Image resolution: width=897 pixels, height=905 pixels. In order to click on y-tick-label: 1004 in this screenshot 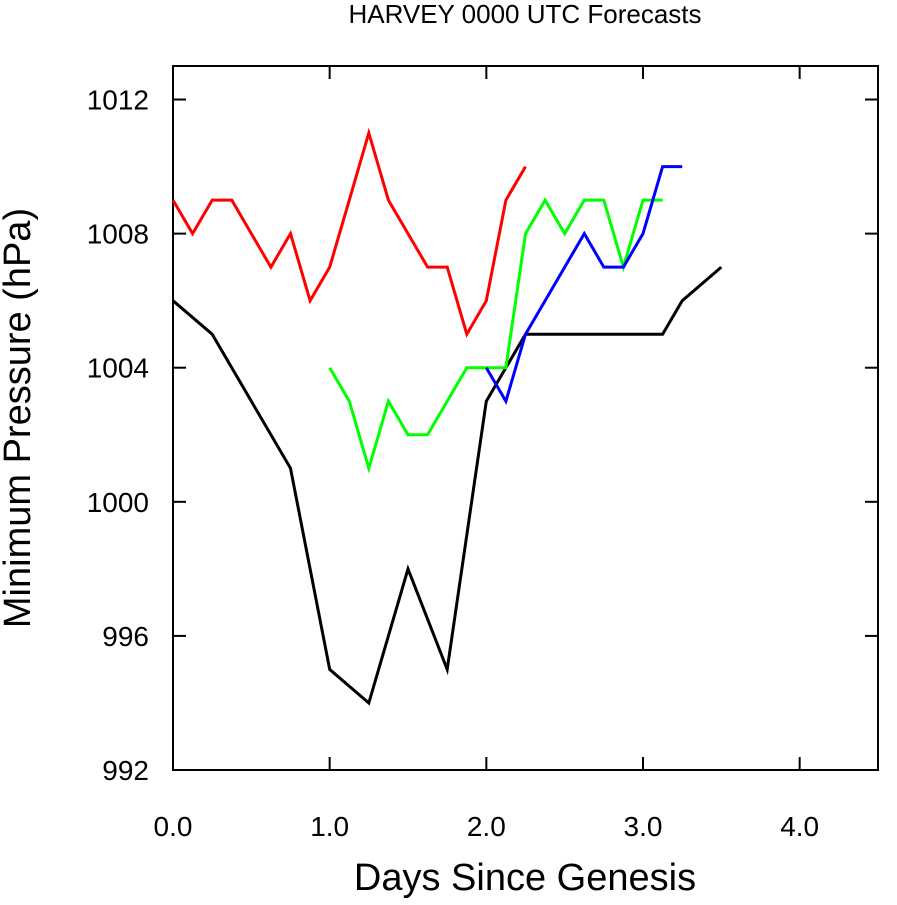, I will do `click(118, 368)`.